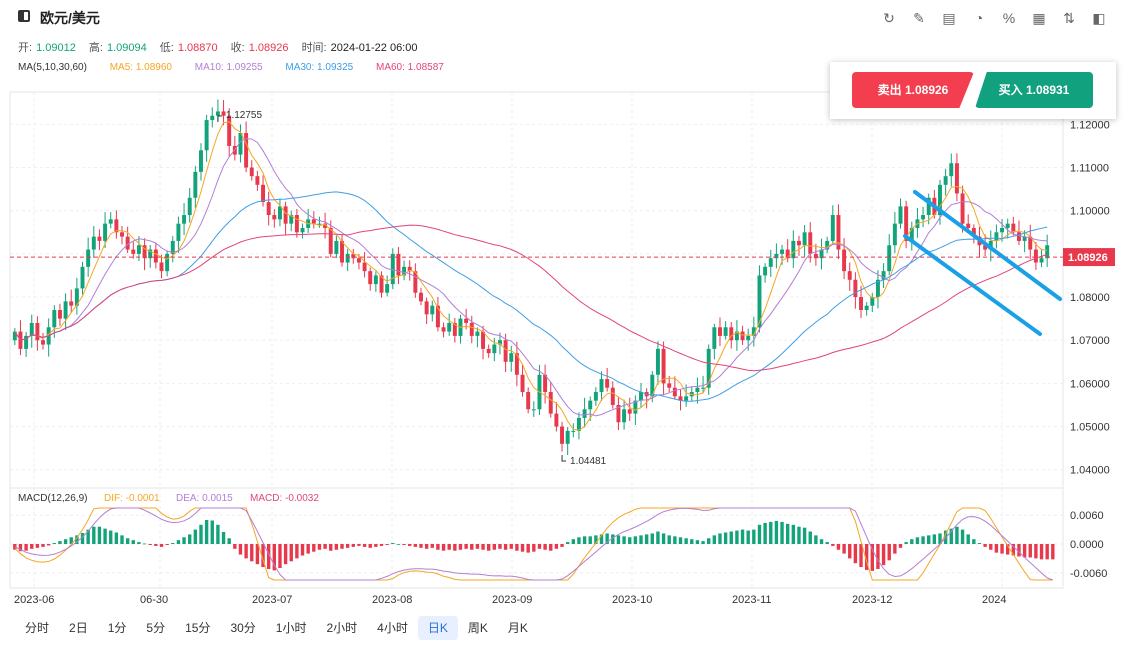  Describe the element at coordinates (392, 600) in the screenshot. I see `time-axis-label: 2023-08` at that location.